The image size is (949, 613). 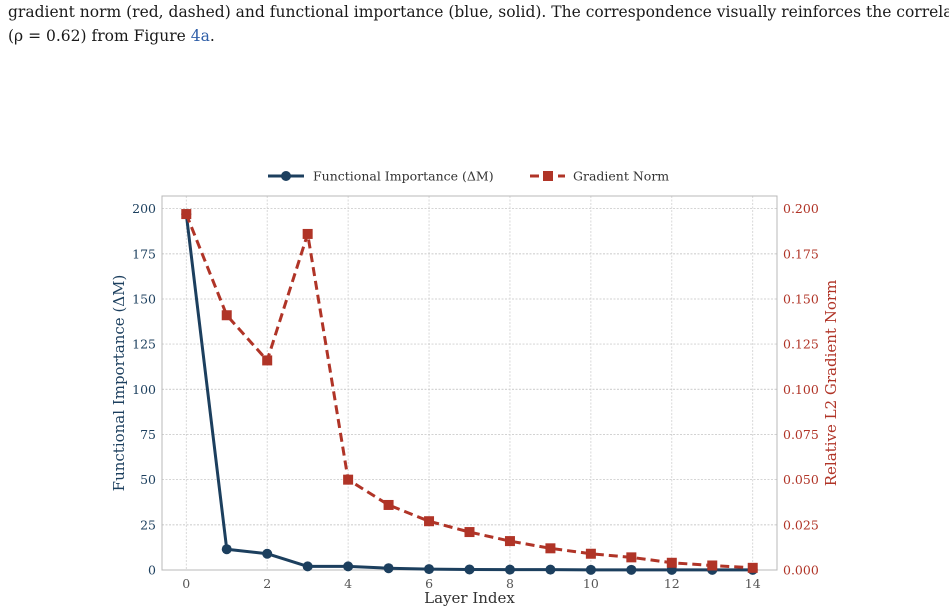 I want to click on left-y-tick-label: 25, so click(x=148, y=524).